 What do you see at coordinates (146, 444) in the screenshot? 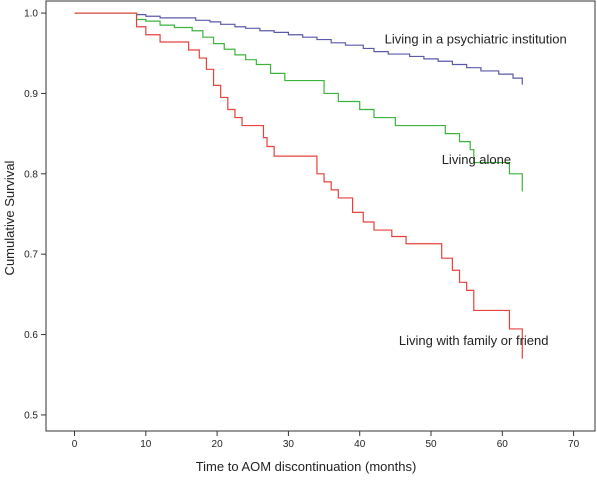
I see `x-tick-label: 10` at bounding box center [146, 444].